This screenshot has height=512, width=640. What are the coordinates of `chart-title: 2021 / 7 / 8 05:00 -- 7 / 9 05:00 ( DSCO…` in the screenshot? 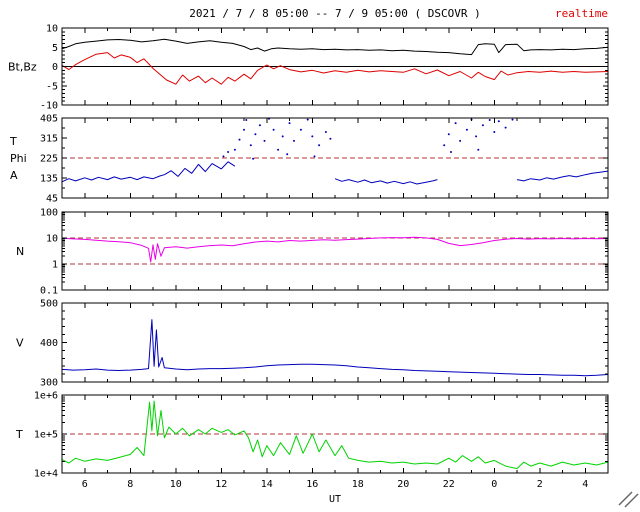 It's located at (334, 13).